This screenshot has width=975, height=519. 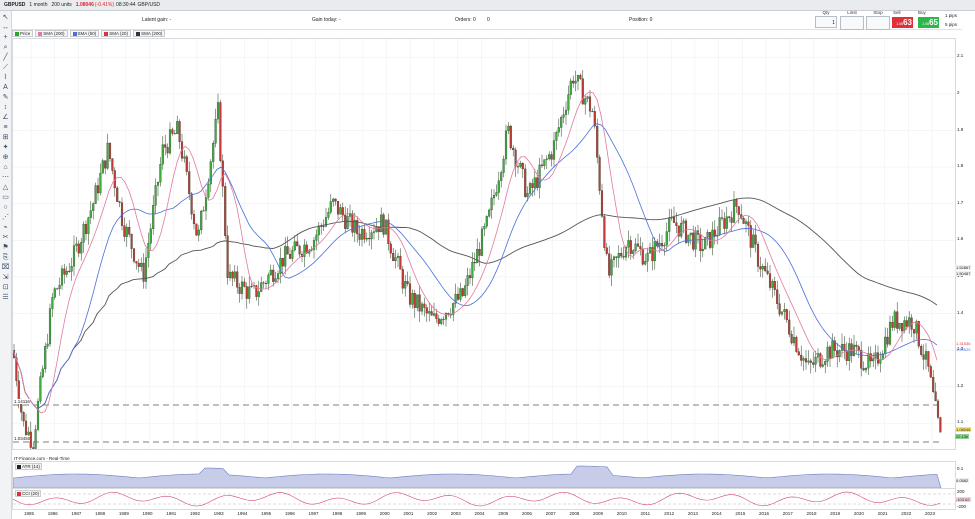 What do you see at coordinates (5, 187) in the screenshot?
I see `triangle-icon: △` at bounding box center [5, 187].